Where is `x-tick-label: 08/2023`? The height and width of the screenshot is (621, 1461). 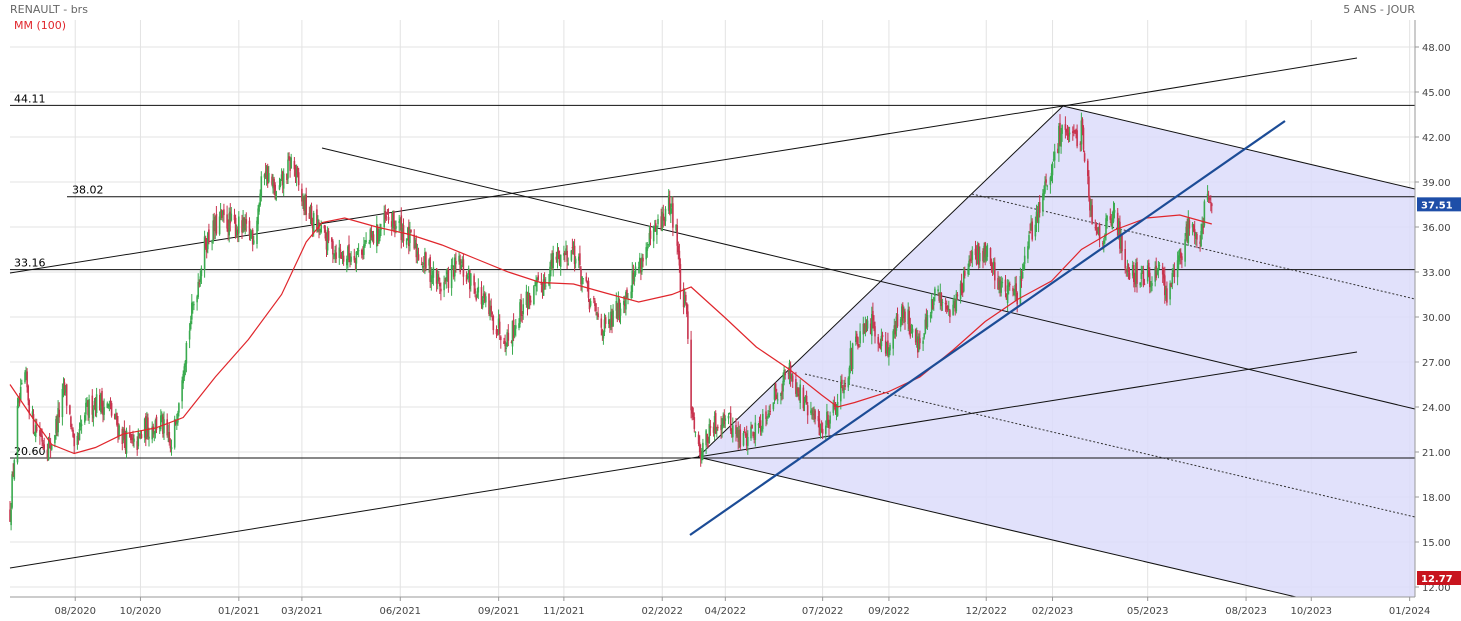 x-tick-label: 08/2023 is located at coordinates (1246, 611).